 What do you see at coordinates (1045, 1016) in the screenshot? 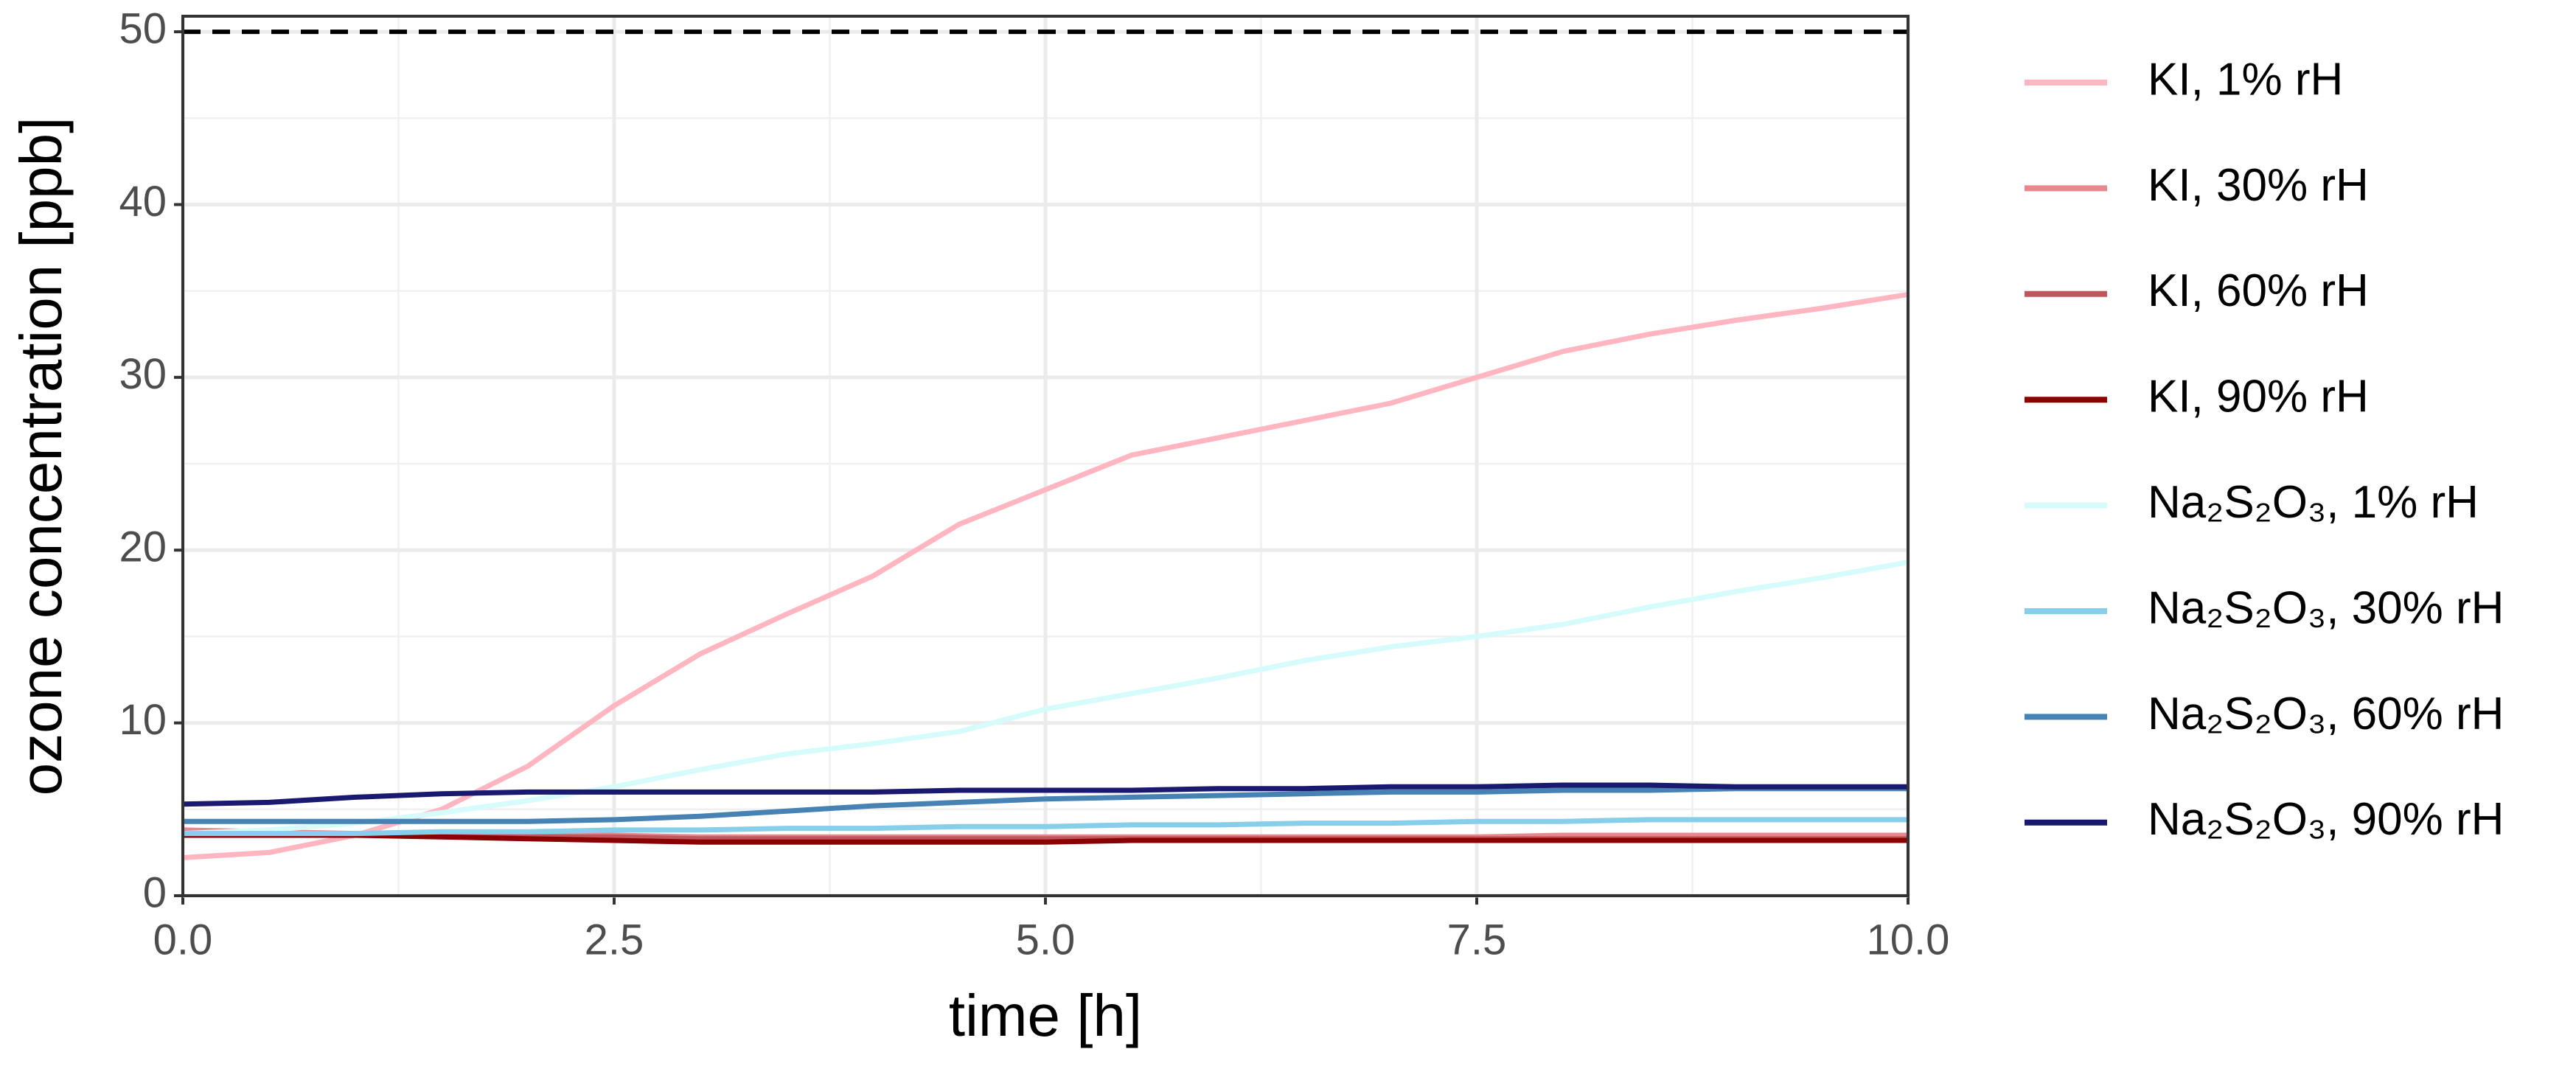
I see `x-axis-title: time [h]` at bounding box center [1045, 1016].